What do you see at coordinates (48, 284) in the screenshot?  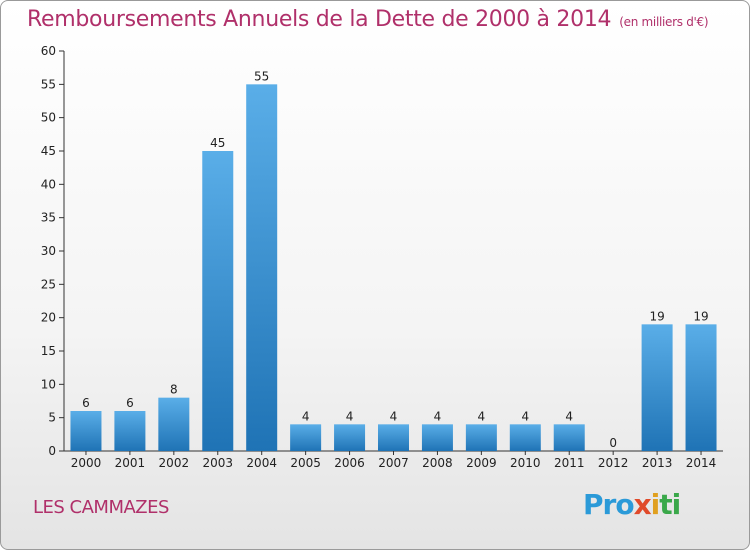 I see `y-tick-label: 25` at bounding box center [48, 284].